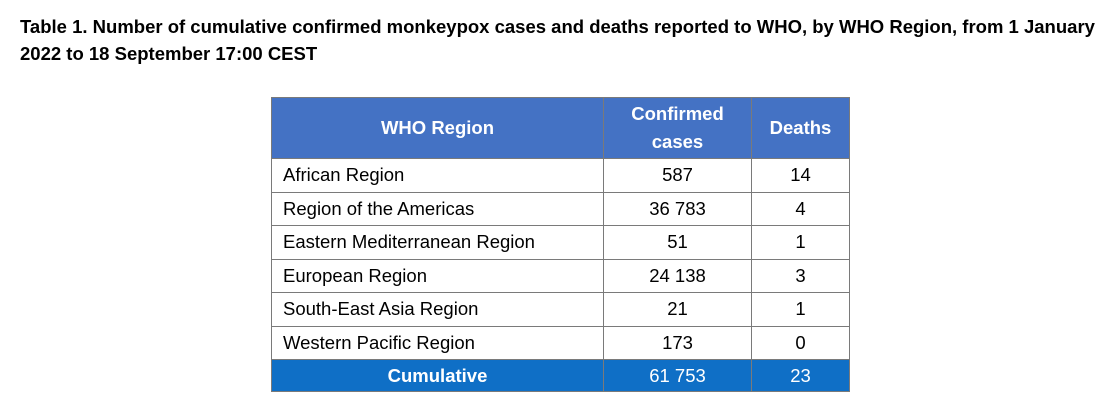 The width and height of the screenshot is (1118, 400). Describe the element at coordinates (800, 275) in the screenshot. I see `deaths-cell: 3` at that location.